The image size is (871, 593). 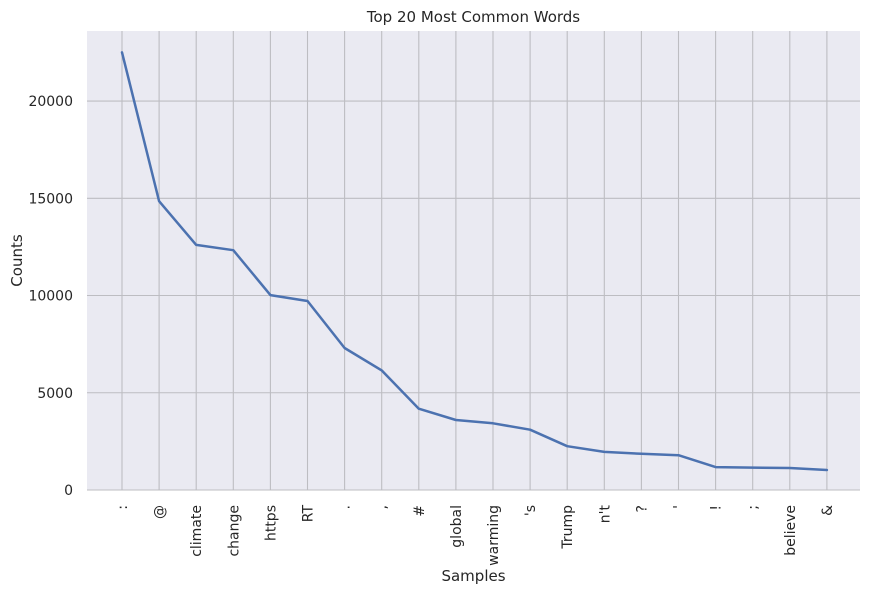 What do you see at coordinates (791, 530) in the screenshot?
I see `x-tick-label: believe` at bounding box center [791, 530].